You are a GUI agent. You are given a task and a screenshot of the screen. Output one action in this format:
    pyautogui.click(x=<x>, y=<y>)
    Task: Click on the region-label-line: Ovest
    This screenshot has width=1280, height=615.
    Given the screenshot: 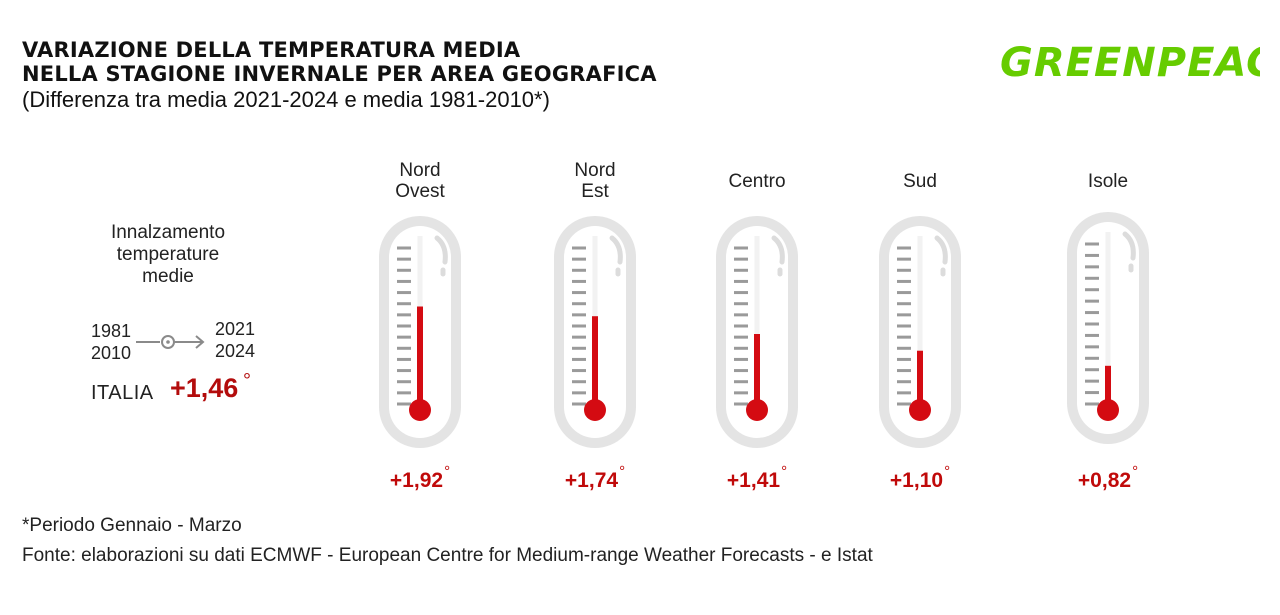 What is the action you would take?
    pyautogui.click(x=420, y=191)
    